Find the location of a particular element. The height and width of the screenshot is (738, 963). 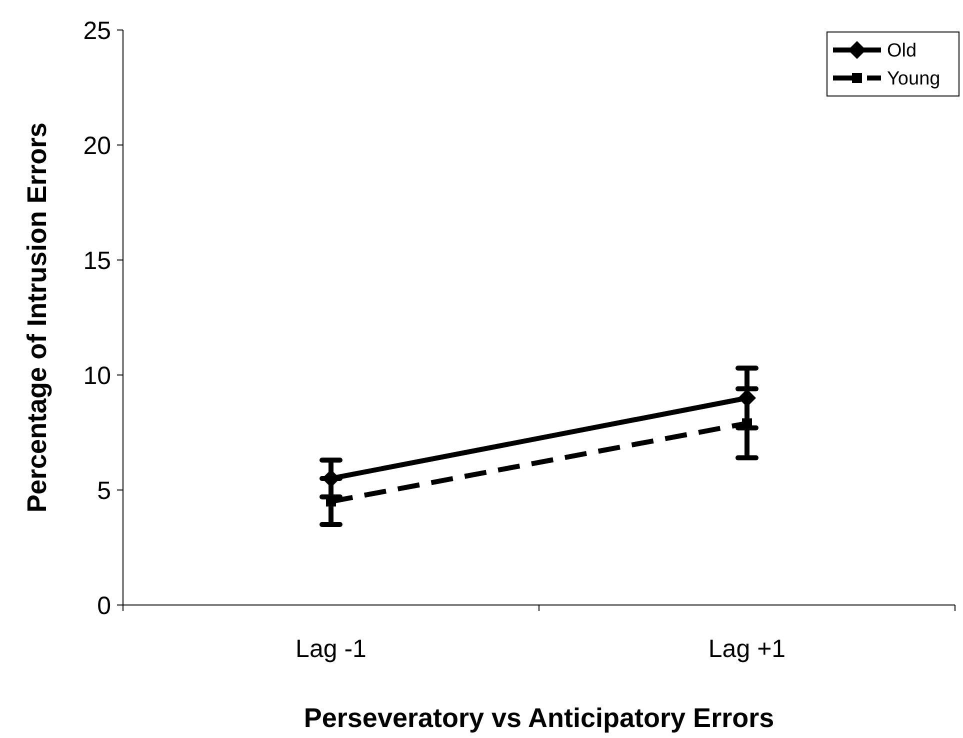

x-tick-label: Lag +1 is located at coordinates (747, 649).